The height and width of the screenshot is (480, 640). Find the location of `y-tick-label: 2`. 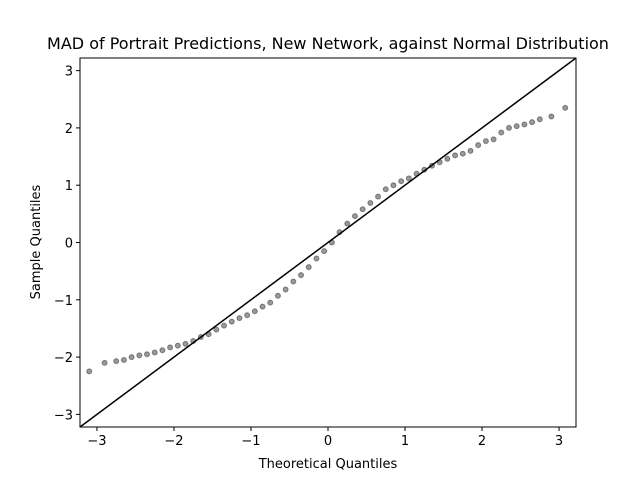

y-tick-label: 2 is located at coordinates (69, 129).